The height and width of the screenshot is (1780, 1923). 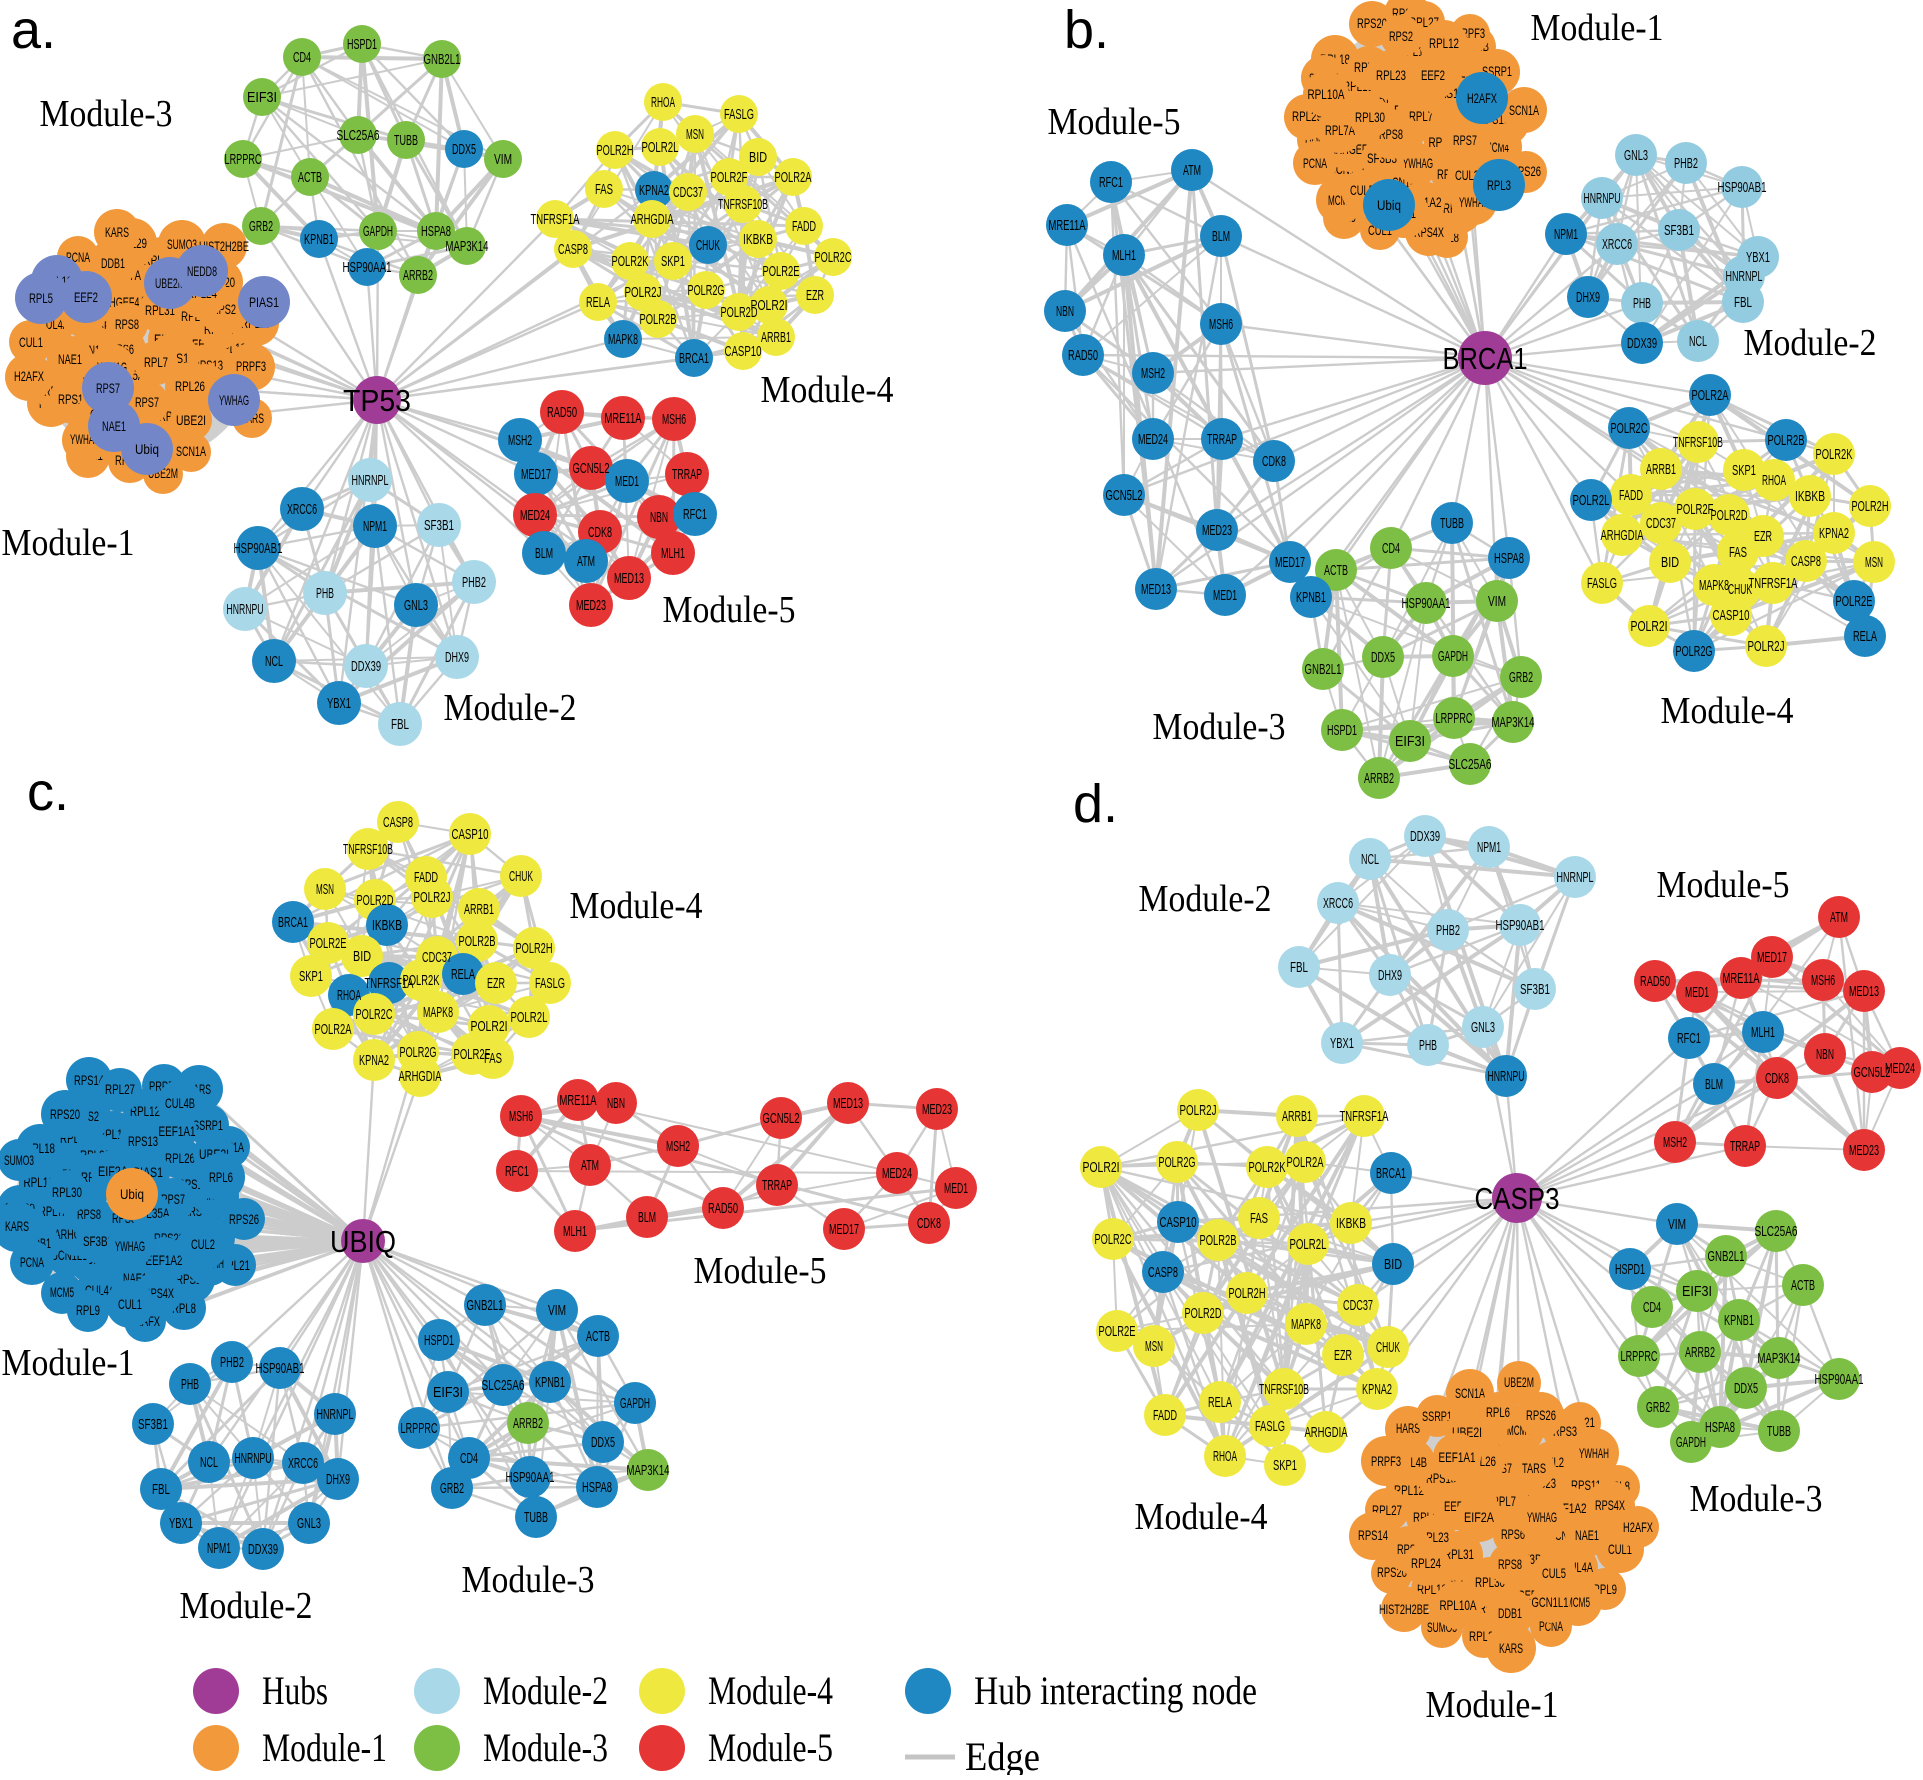 I want to click on svg-text: EIF3I, so click(x=448, y=1392).